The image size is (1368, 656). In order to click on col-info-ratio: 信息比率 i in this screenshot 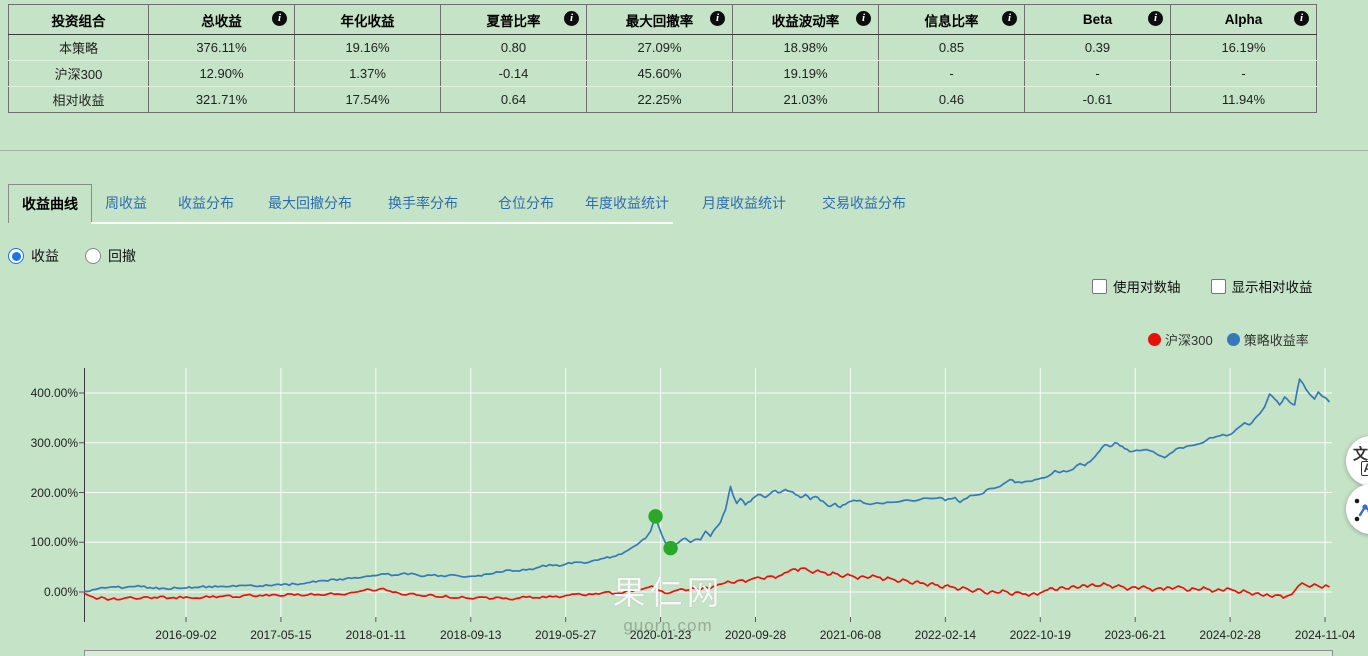, I will do `click(951, 19)`.